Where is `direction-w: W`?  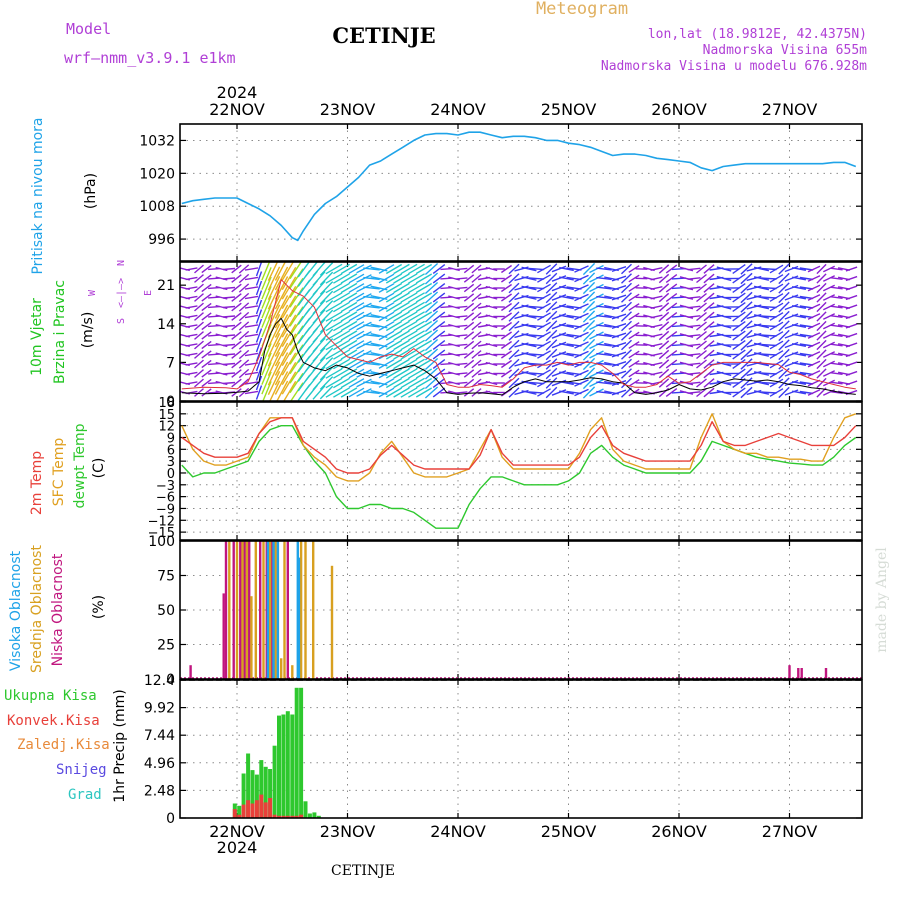
direction-w: W is located at coordinates (92, 292).